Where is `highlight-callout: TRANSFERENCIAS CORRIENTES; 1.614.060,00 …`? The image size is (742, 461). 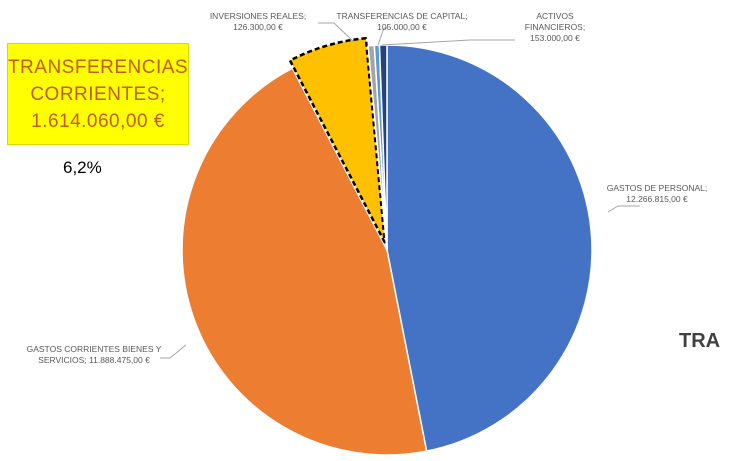 highlight-callout: TRANSFERENCIAS CORRIENTES; 1.614.060,00 … is located at coordinates (98, 94).